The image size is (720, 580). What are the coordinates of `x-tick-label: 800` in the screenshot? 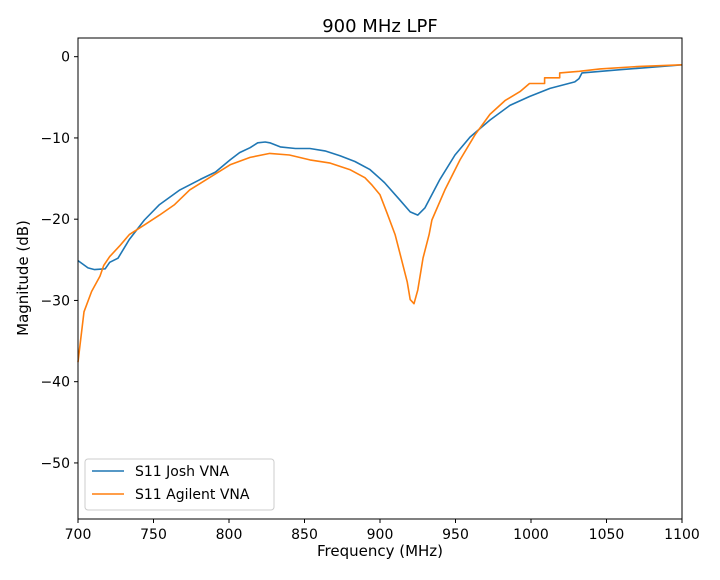 It's located at (229, 535).